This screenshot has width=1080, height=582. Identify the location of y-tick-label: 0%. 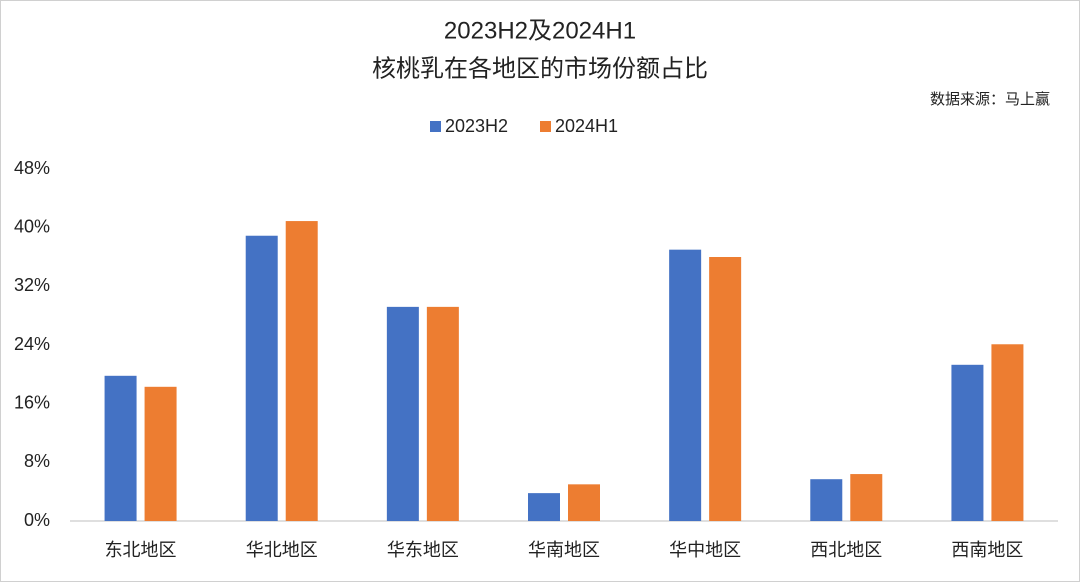
(37, 520).